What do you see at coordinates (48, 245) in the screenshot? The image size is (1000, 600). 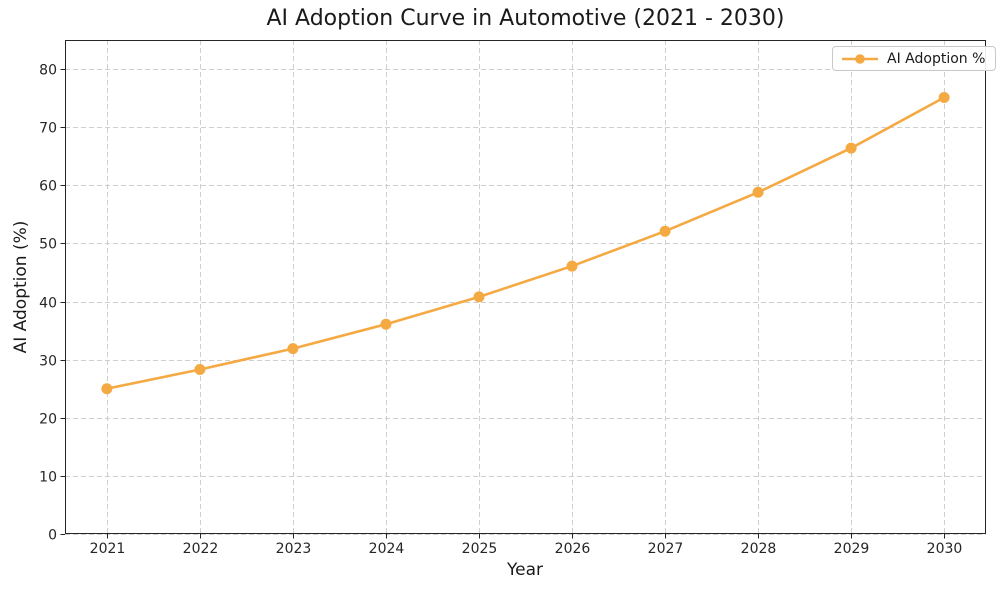 I see `y-tick-label: 50` at bounding box center [48, 245].